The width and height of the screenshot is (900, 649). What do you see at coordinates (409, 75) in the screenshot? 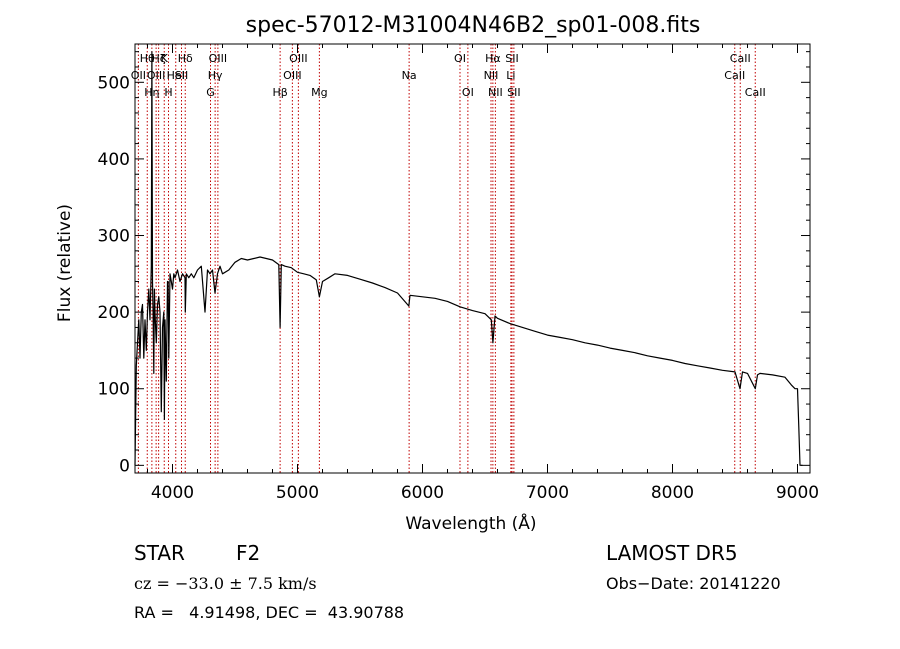
I see `spectral-line-label: Na` at bounding box center [409, 75].